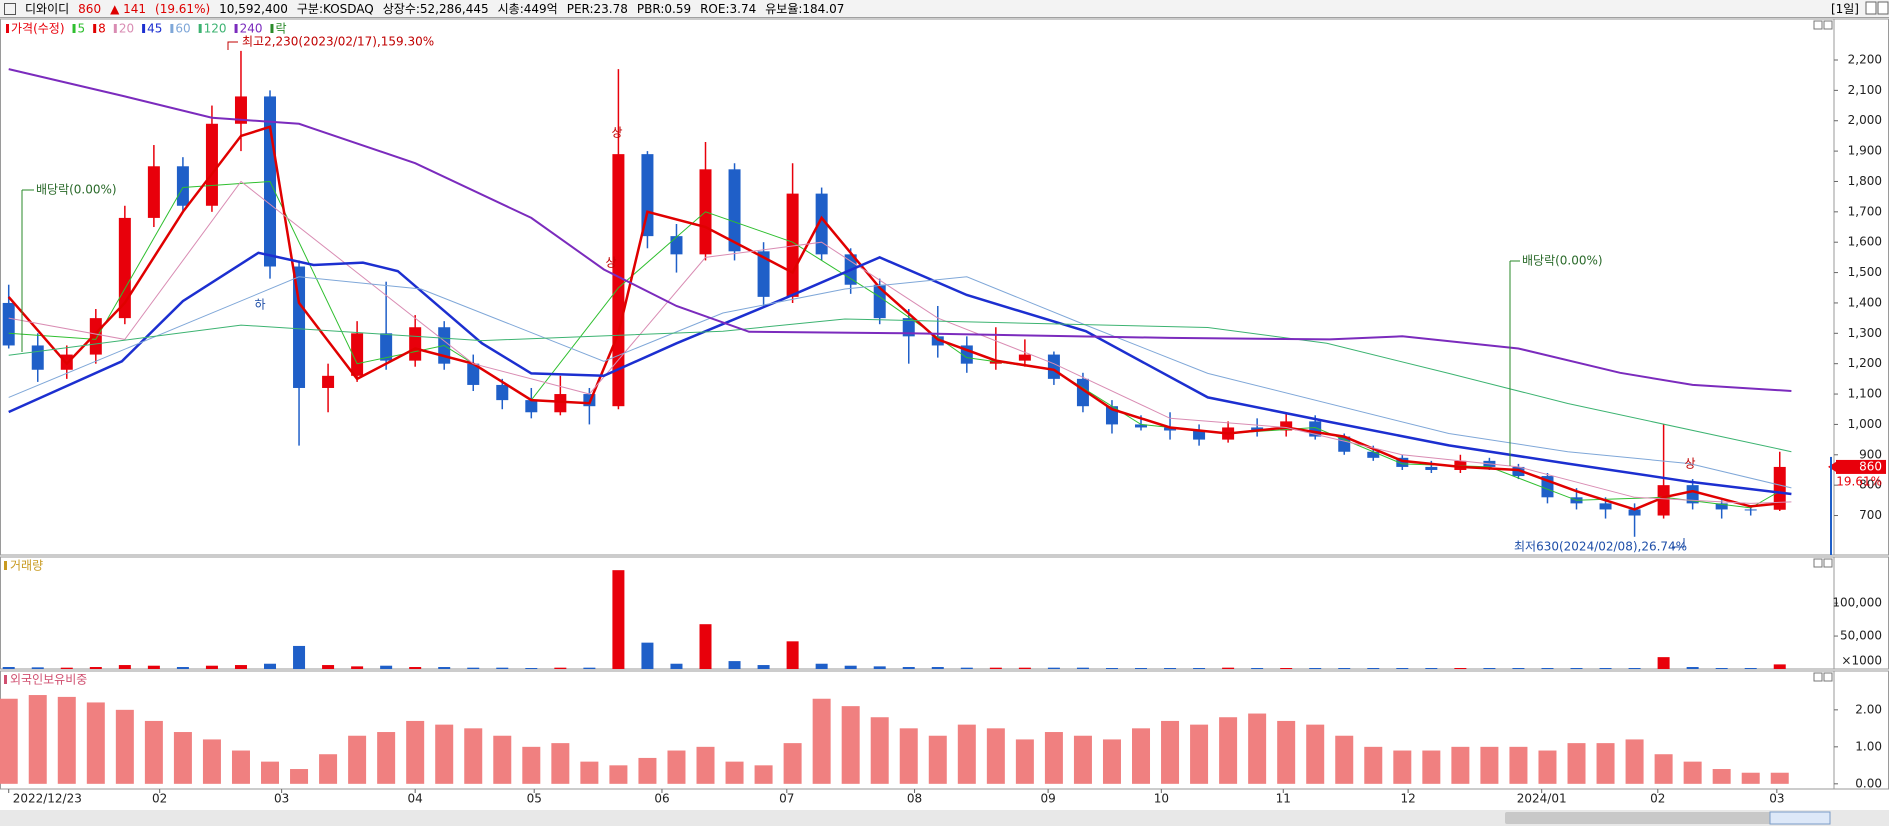 The image size is (1889, 826). What do you see at coordinates (1844, 9) in the screenshot?
I see `period: [1일]` at bounding box center [1844, 9].